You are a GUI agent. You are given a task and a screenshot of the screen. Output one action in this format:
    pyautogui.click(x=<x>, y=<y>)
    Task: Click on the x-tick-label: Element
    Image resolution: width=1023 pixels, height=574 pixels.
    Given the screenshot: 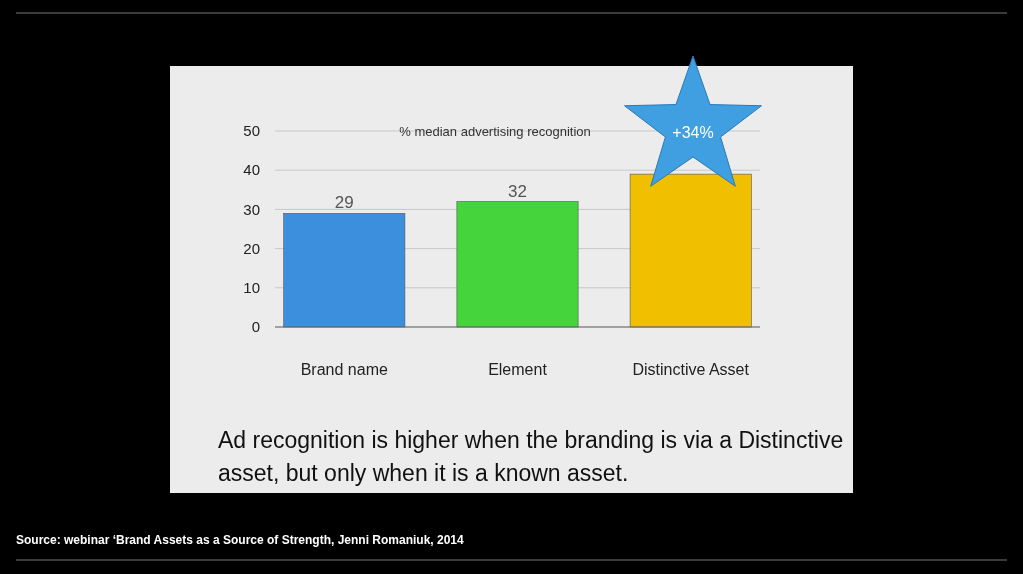 What is the action you would take?
    pyautogui.click(x=518, y=369)
    